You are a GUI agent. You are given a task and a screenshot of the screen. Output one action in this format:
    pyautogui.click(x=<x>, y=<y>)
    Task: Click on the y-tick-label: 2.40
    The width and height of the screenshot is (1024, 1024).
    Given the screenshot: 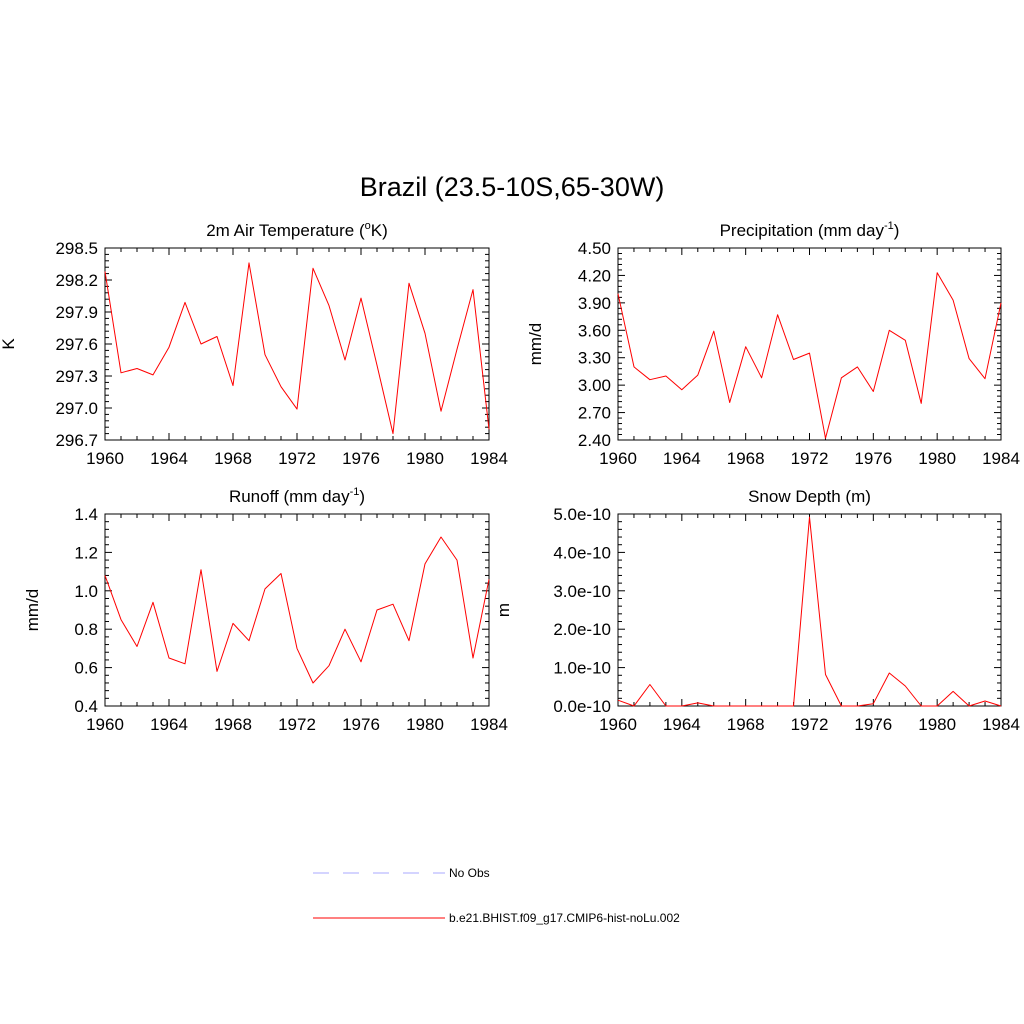 What is the action you would take?
    pyautogui.click(x=594, y=440)
    